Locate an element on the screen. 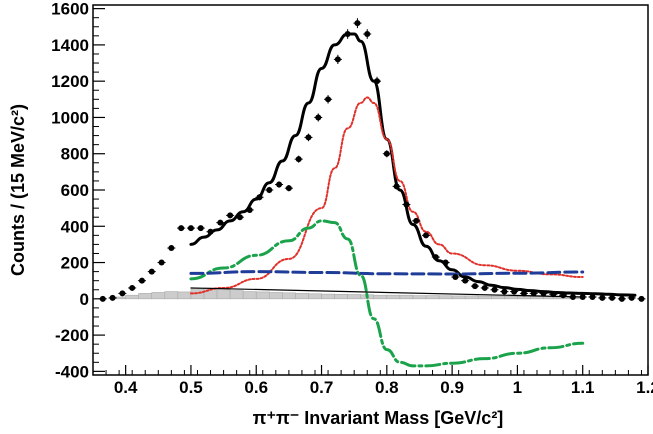 This screenshot has height=434, width=653. y-tick-label: 200 is located at coordinates (75, 263).